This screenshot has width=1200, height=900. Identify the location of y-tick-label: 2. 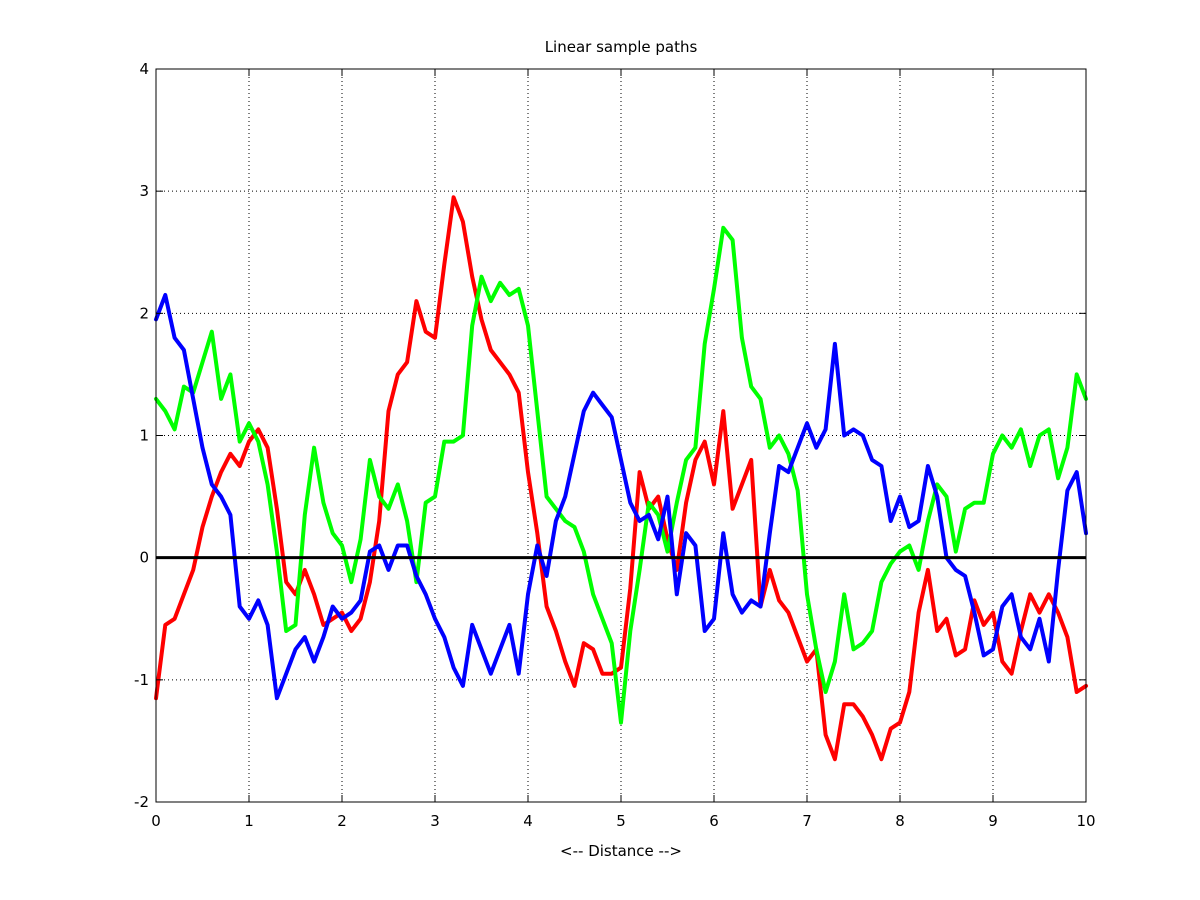
(144, 313).